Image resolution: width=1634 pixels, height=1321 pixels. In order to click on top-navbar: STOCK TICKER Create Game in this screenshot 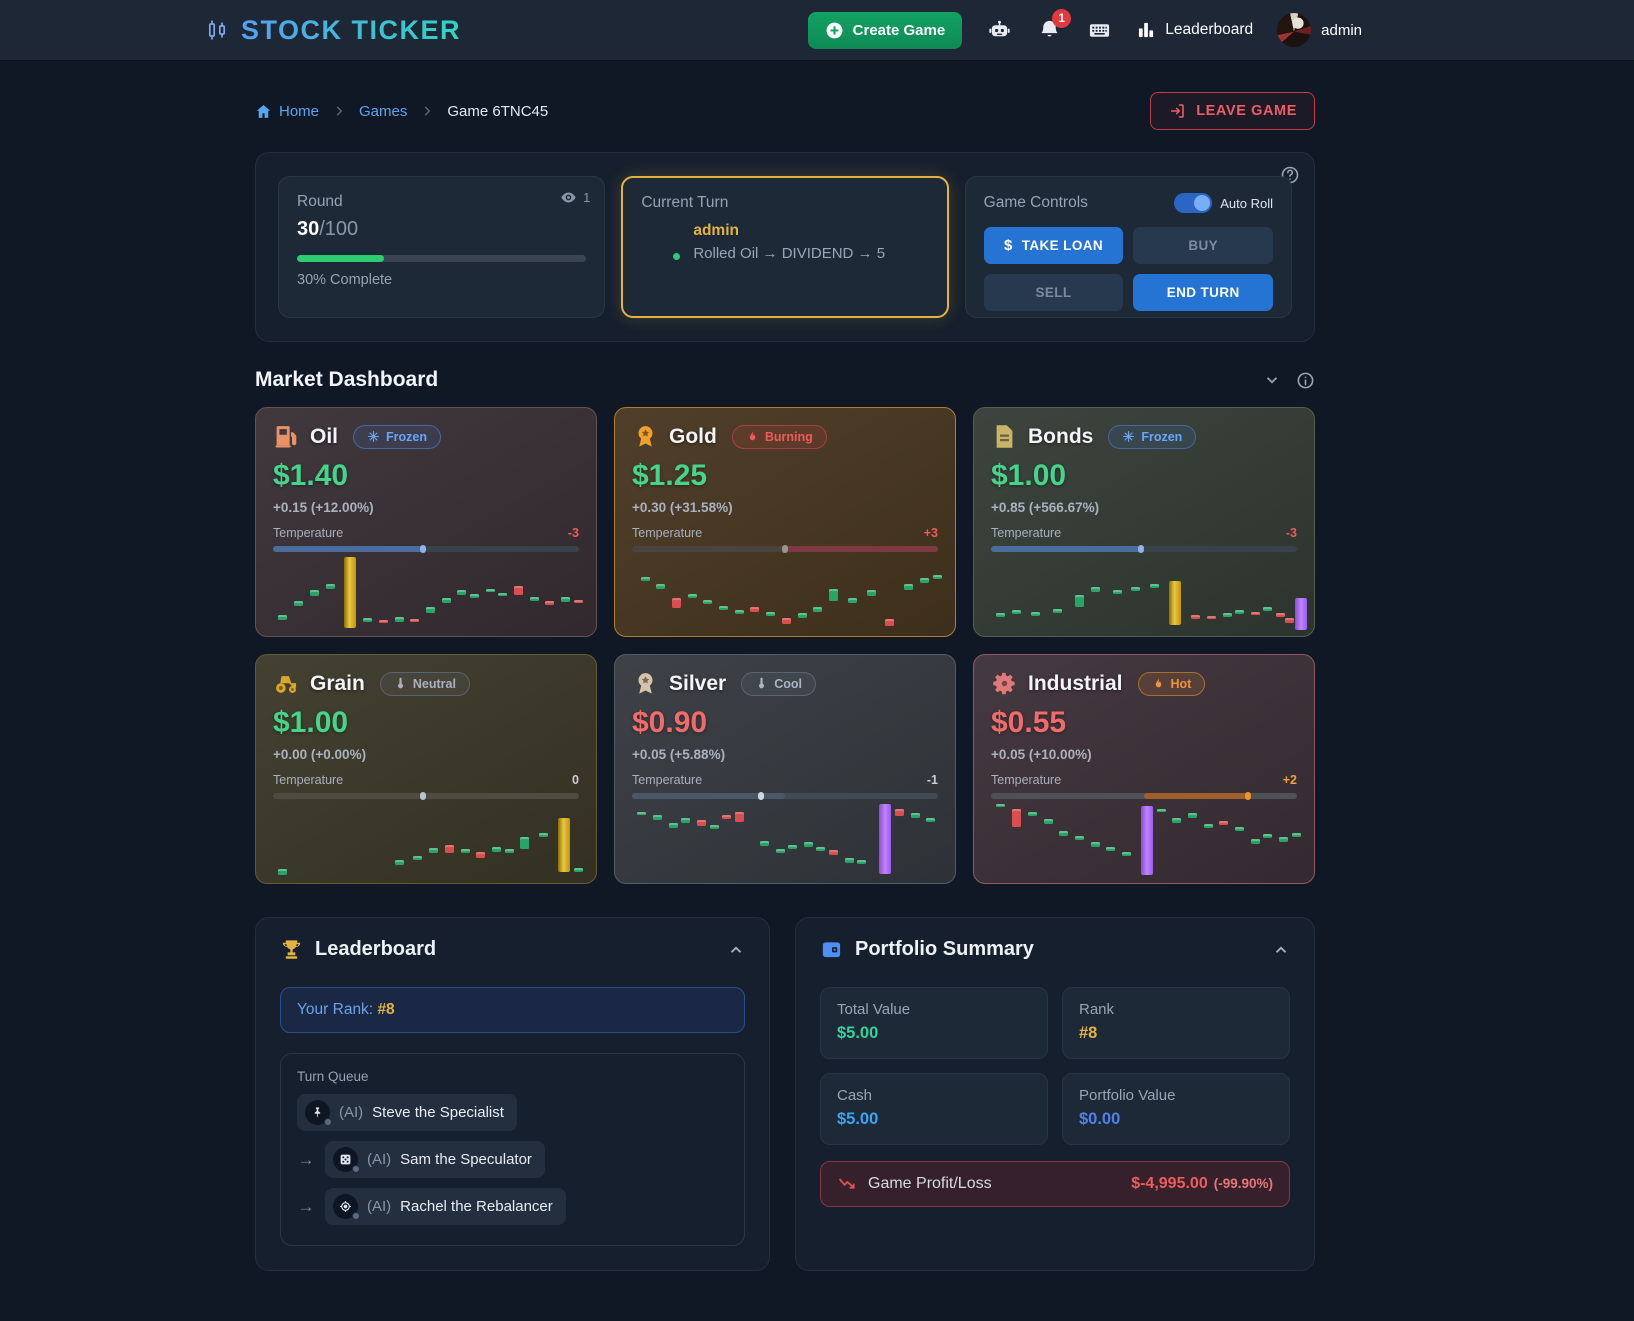, I will do `click(817, 30)`.